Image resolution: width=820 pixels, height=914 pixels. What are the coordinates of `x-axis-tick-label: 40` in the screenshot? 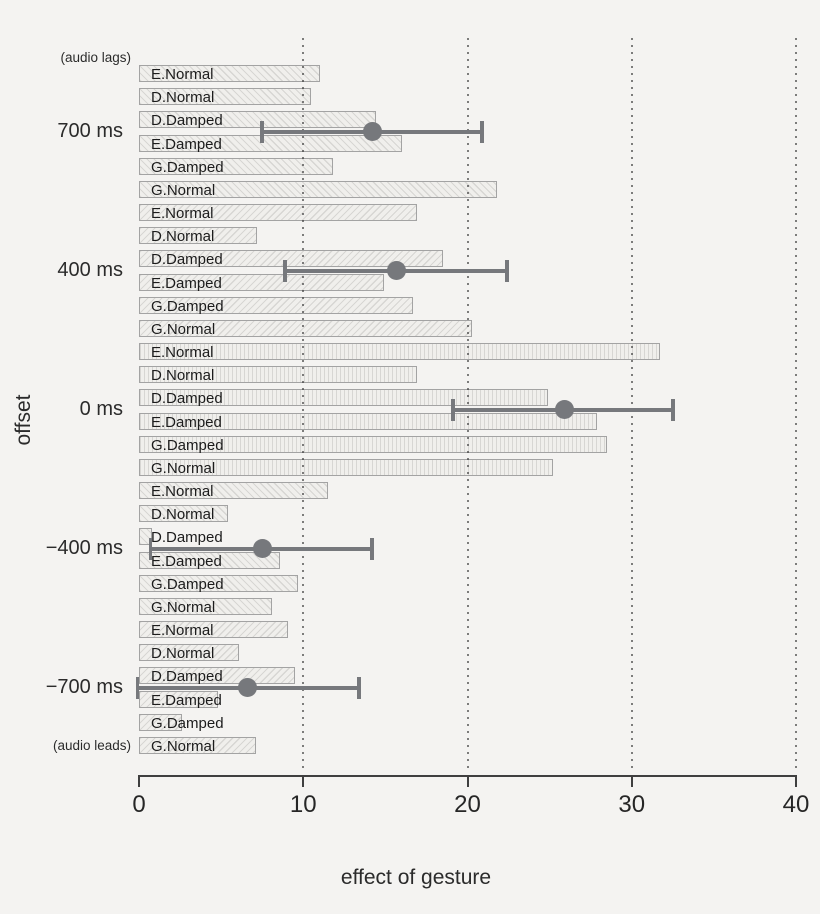 It's located at (796, 804).